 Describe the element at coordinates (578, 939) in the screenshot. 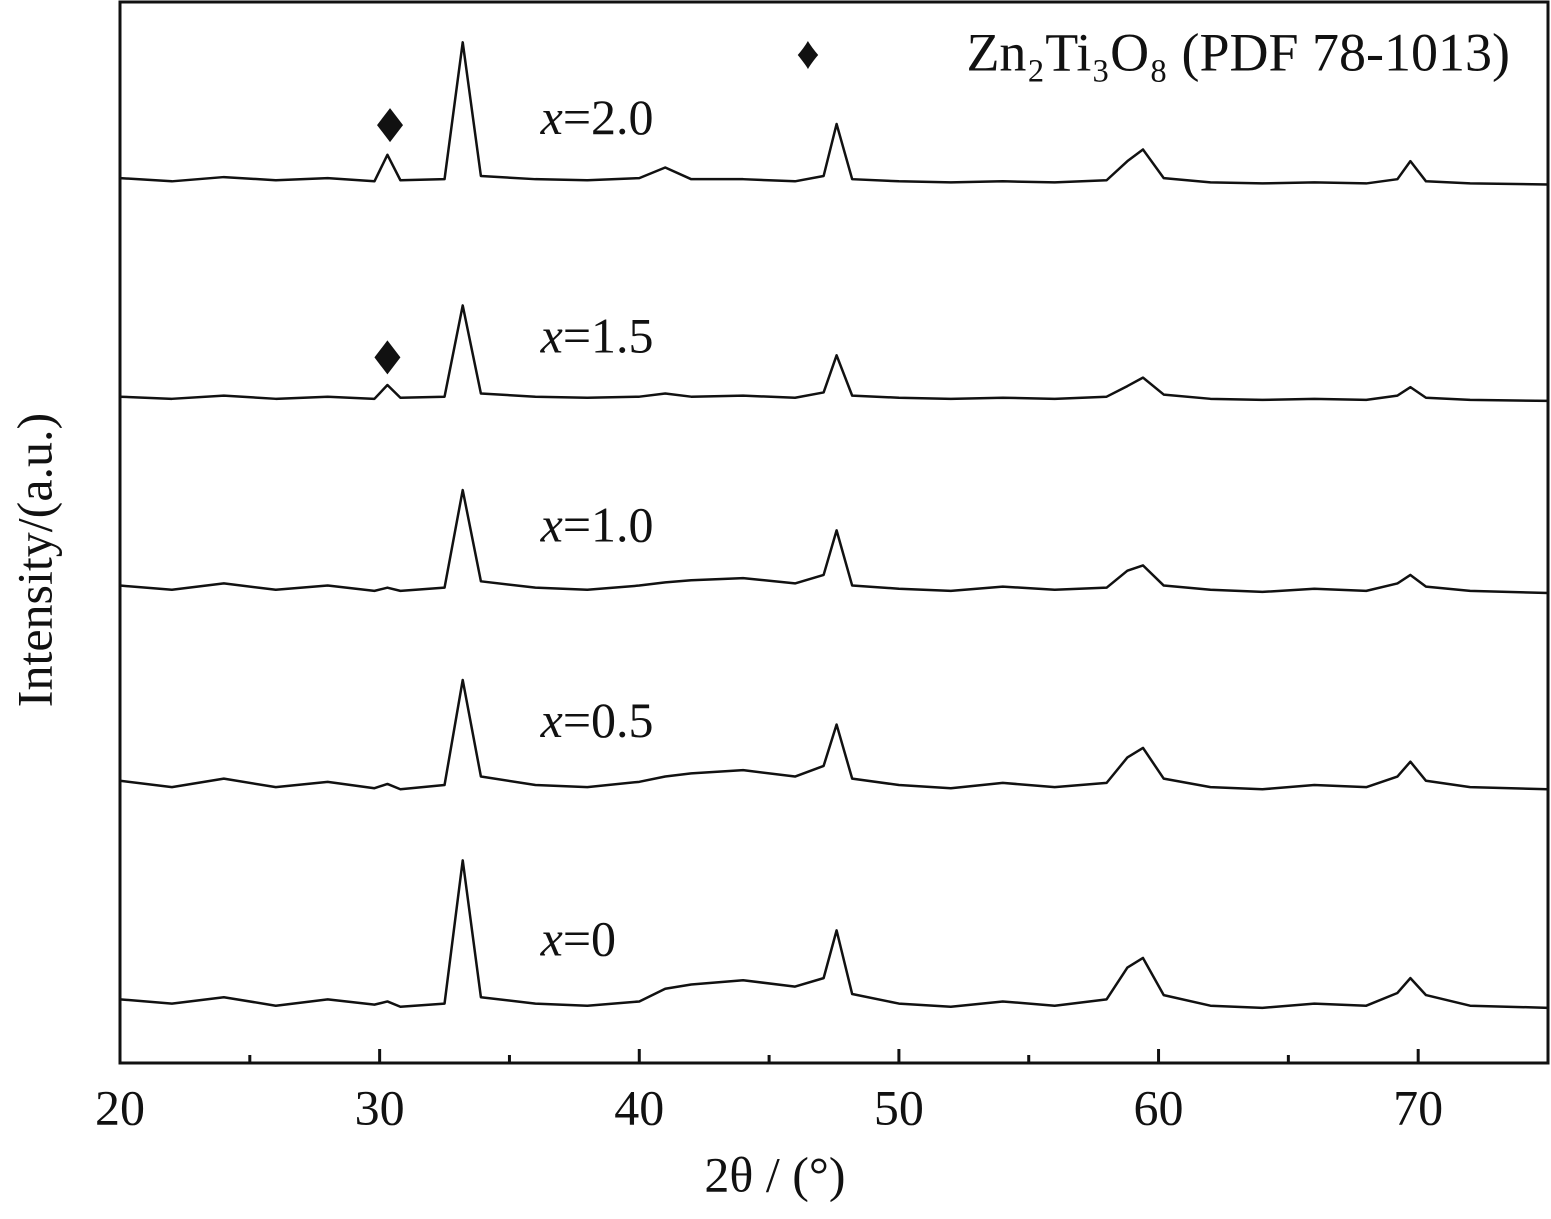

I see `series-label: x=0` at that location.